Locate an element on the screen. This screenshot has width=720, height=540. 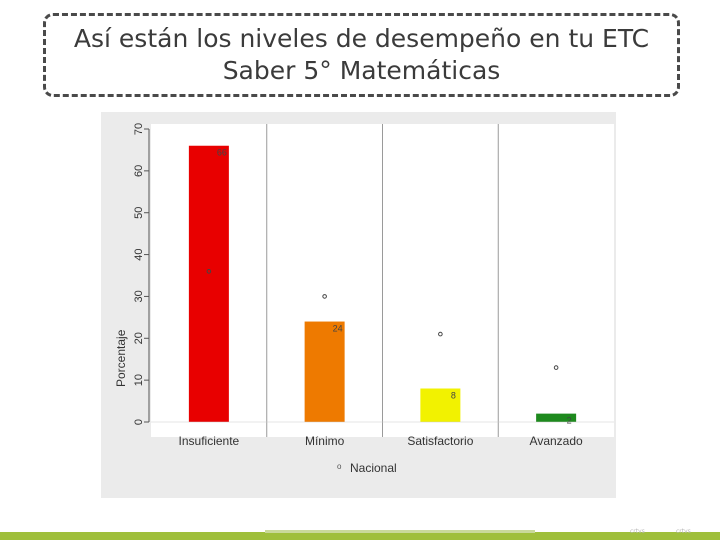
y-tick-label: 60 is located at coordinates (139, 171).